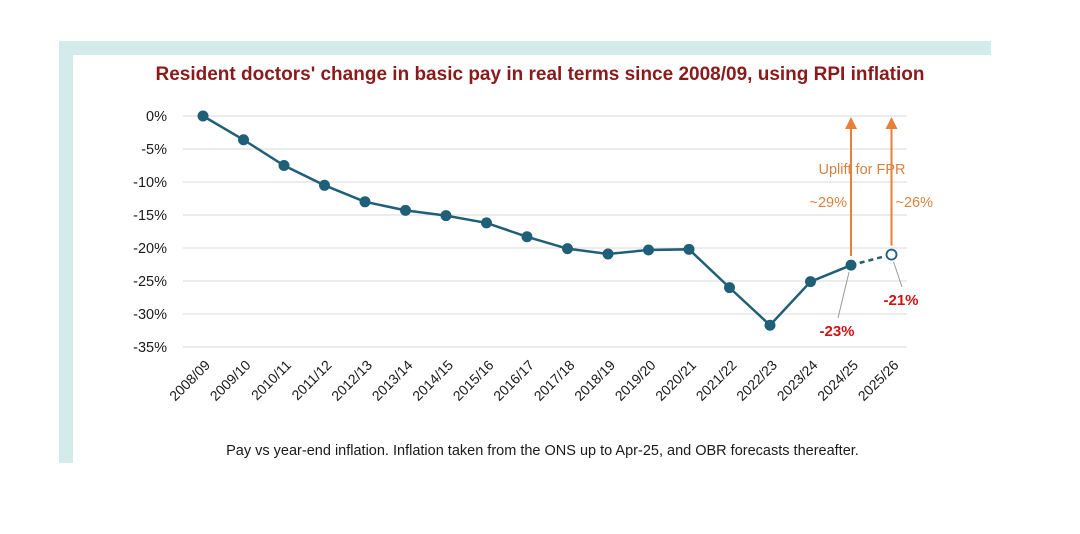  I want to click on y-tick-label: -5%, so click(154, 150).